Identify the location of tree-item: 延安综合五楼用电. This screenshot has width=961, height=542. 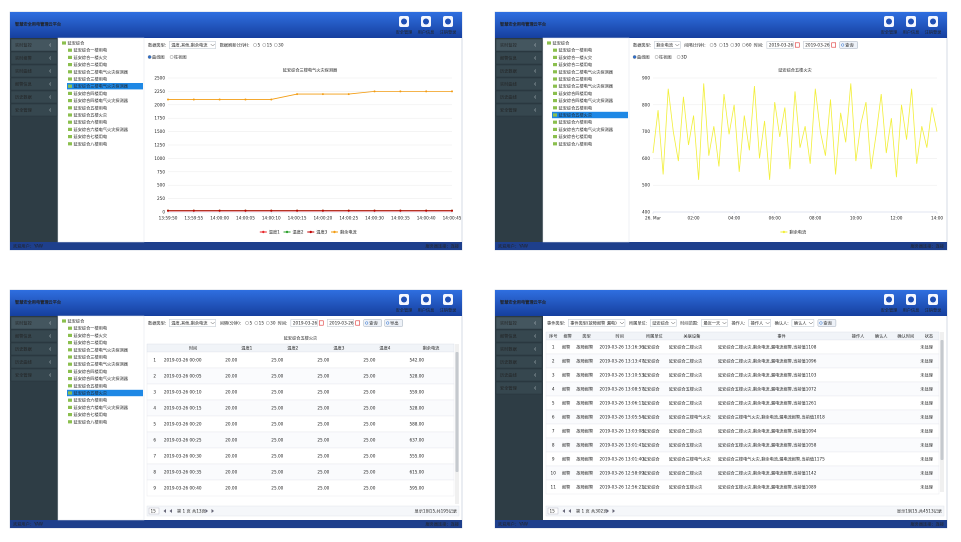
(91, 385).